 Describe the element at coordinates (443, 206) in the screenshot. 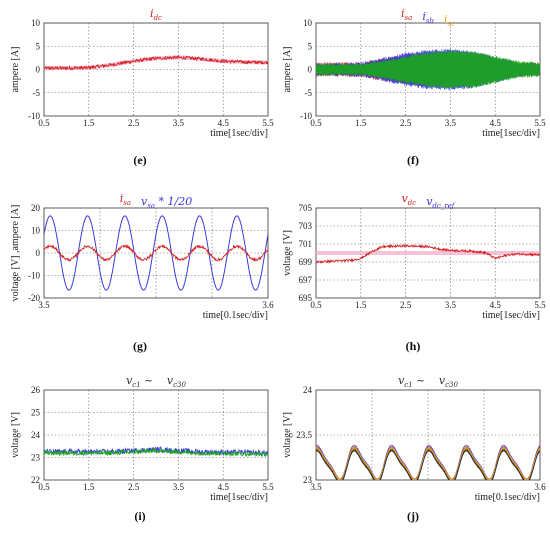

I see `title-subscript: dc_ref` at that location.